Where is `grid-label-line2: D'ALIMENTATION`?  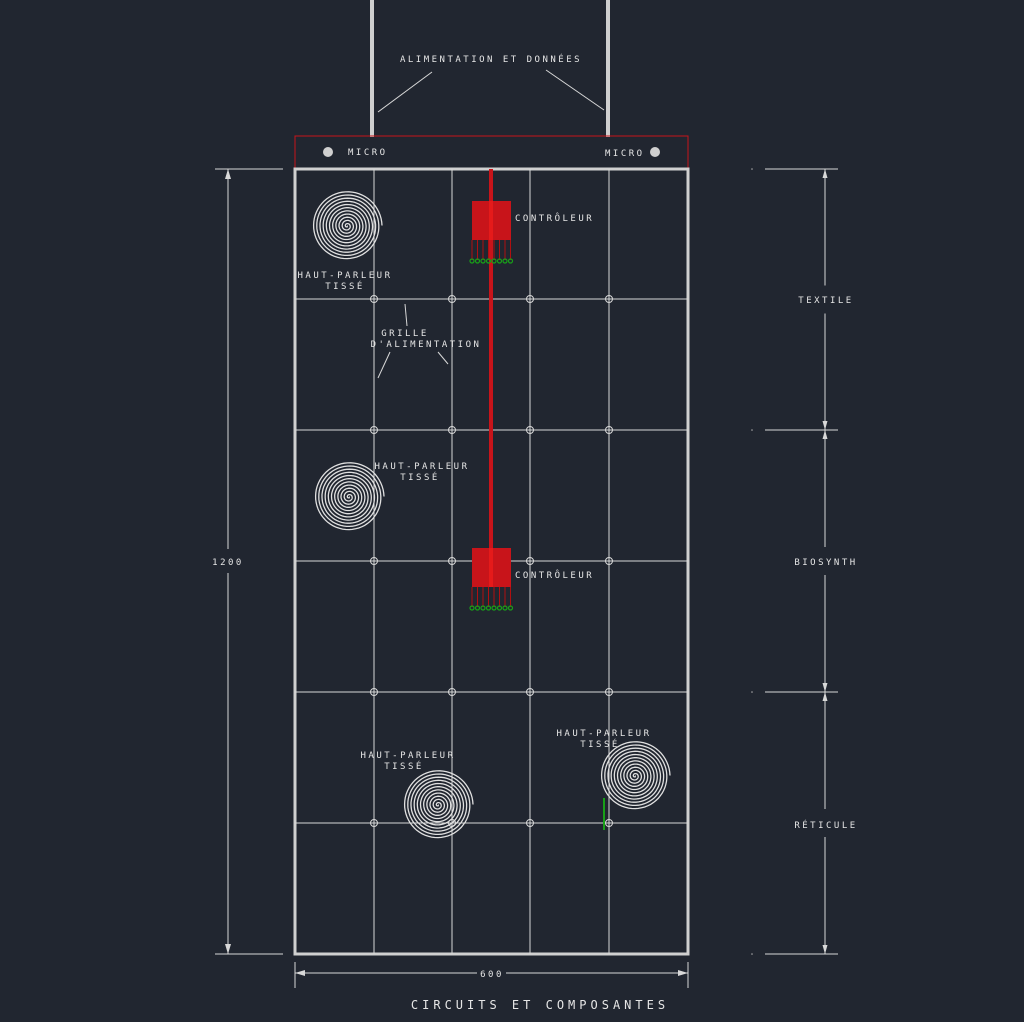 grid-label-line2: D'ALIMENTATION is located at coordinates (426, 345).